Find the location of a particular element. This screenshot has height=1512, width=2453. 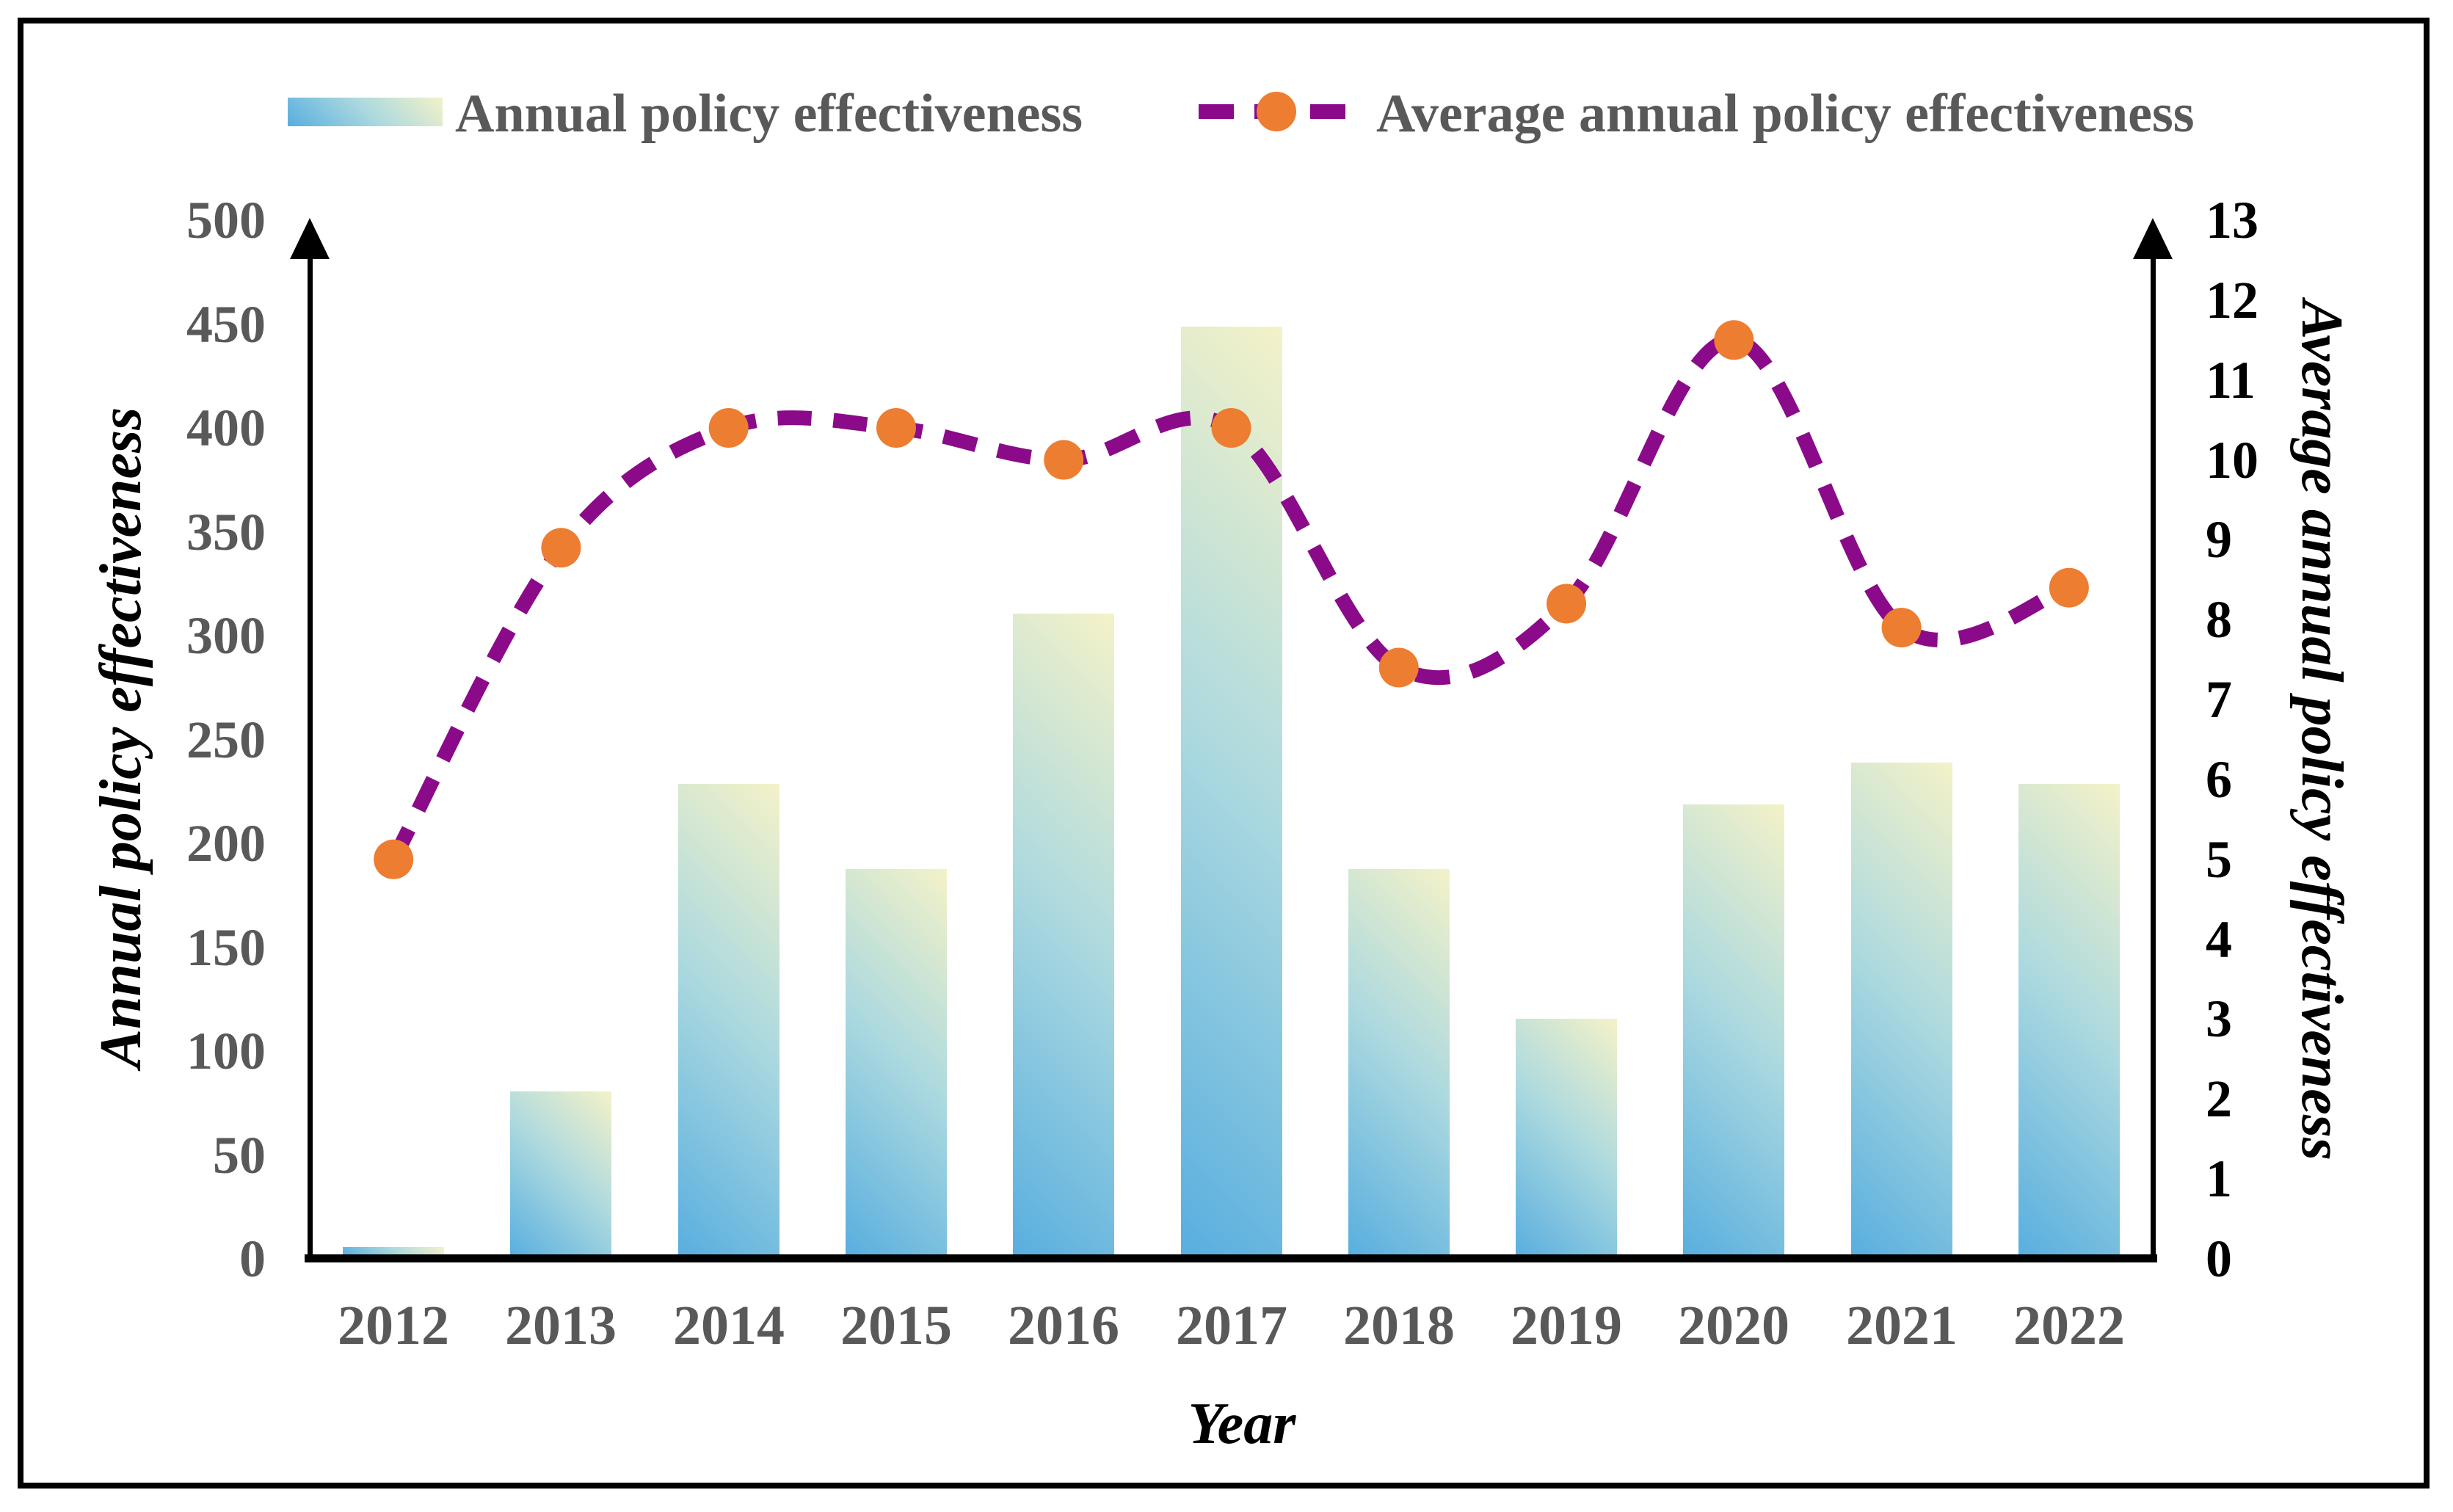

line-marker-2018 is located at coordinates (1398, 667).